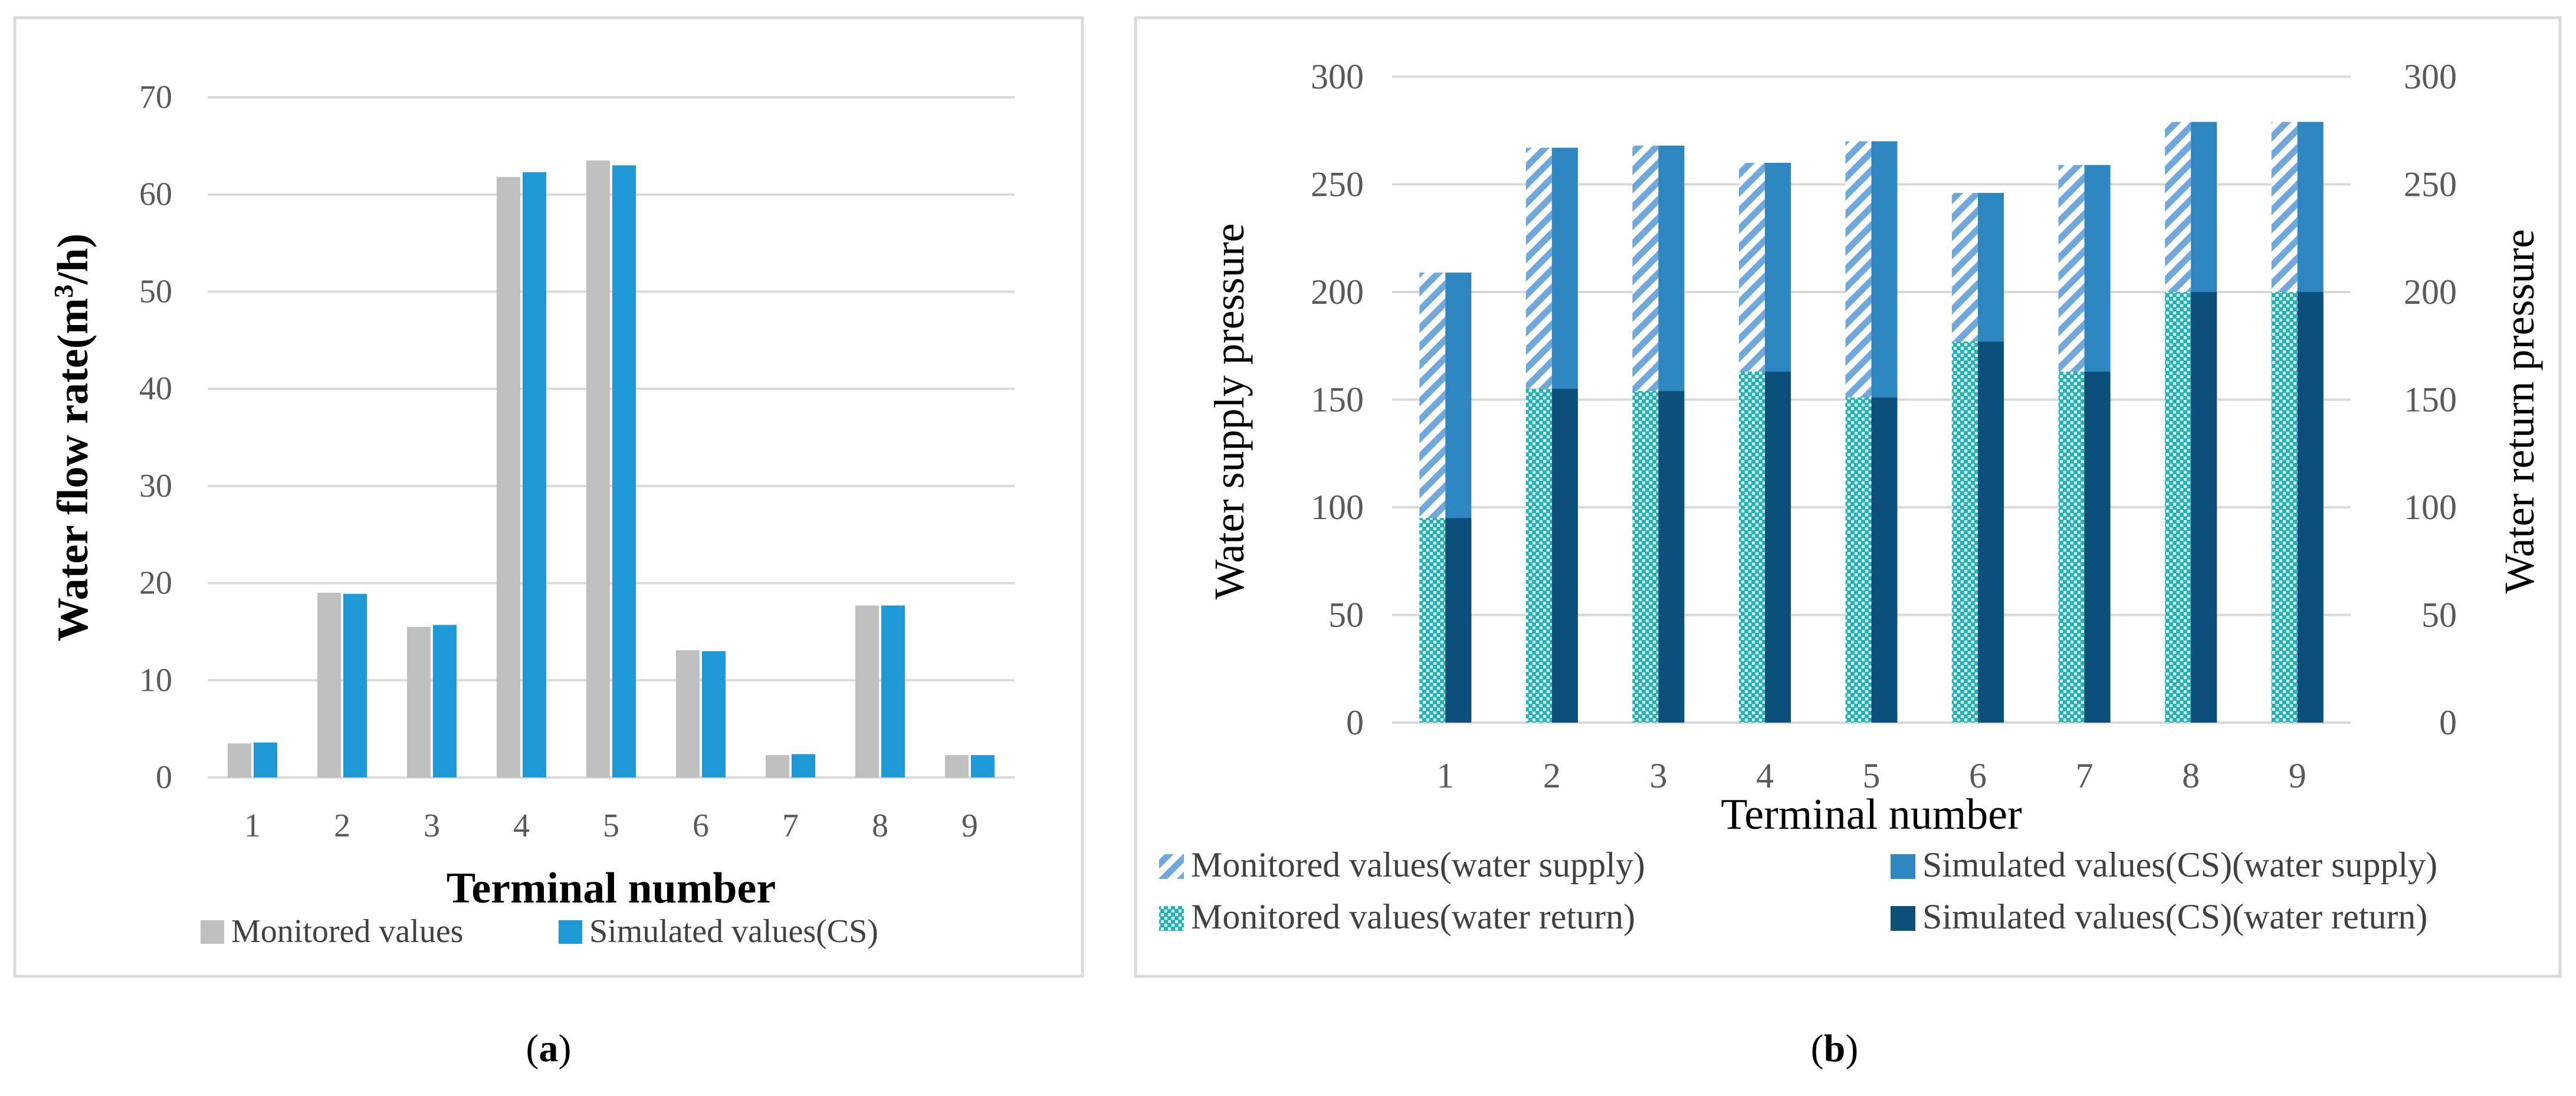  Describe the element at coordinates (2519, 412) in the screenshot. I see `y-axis-title-right-b: Water return pressure` at that location.